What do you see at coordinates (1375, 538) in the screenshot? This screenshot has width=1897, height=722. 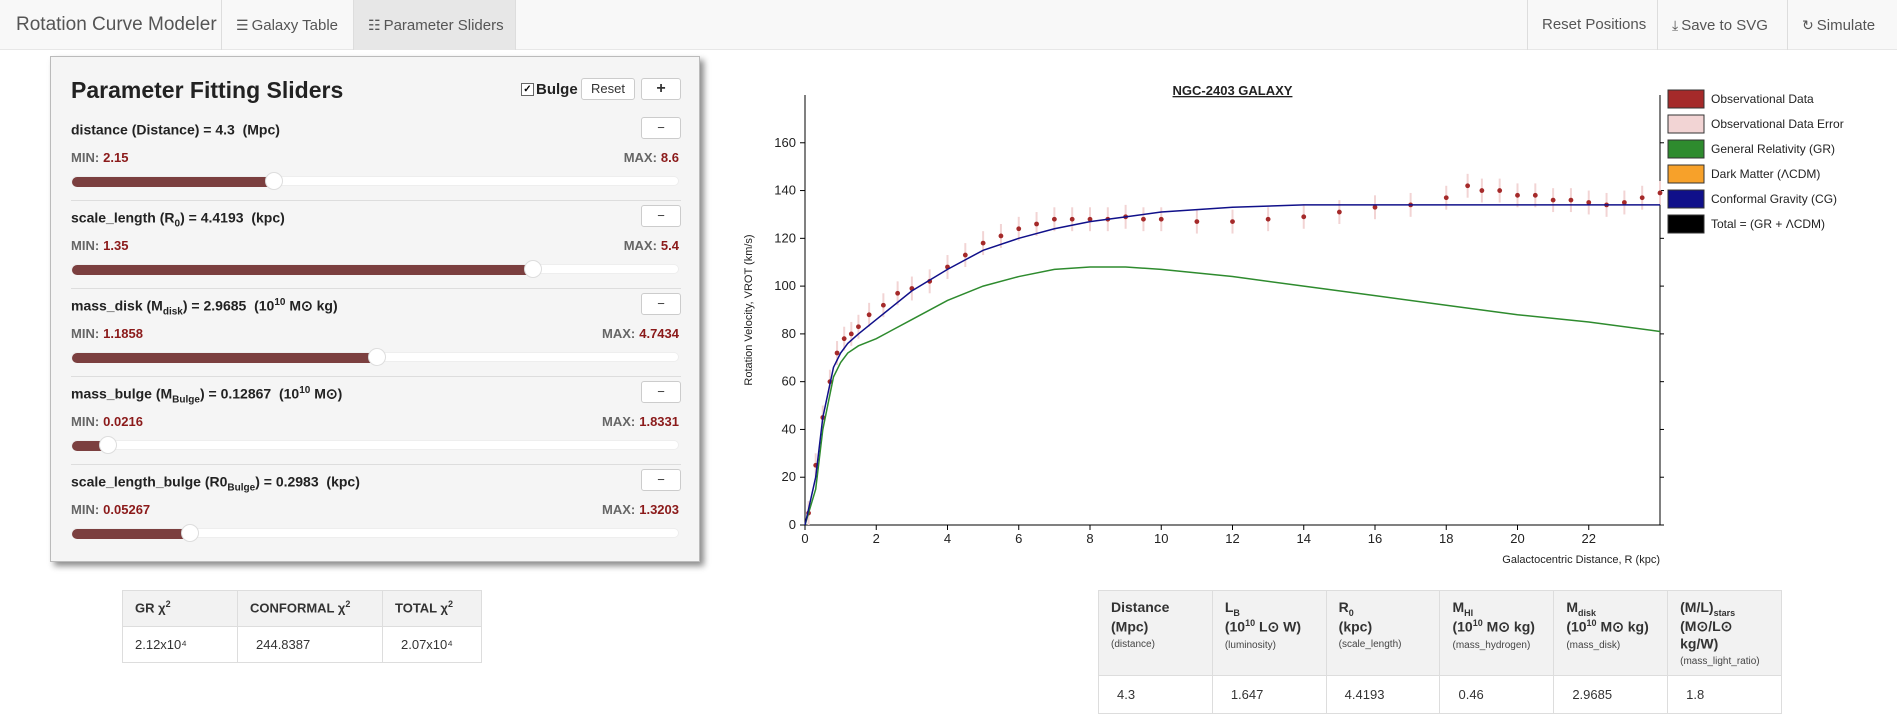 I see `x-tick-label: 16` at bounding box center [1375, 538].